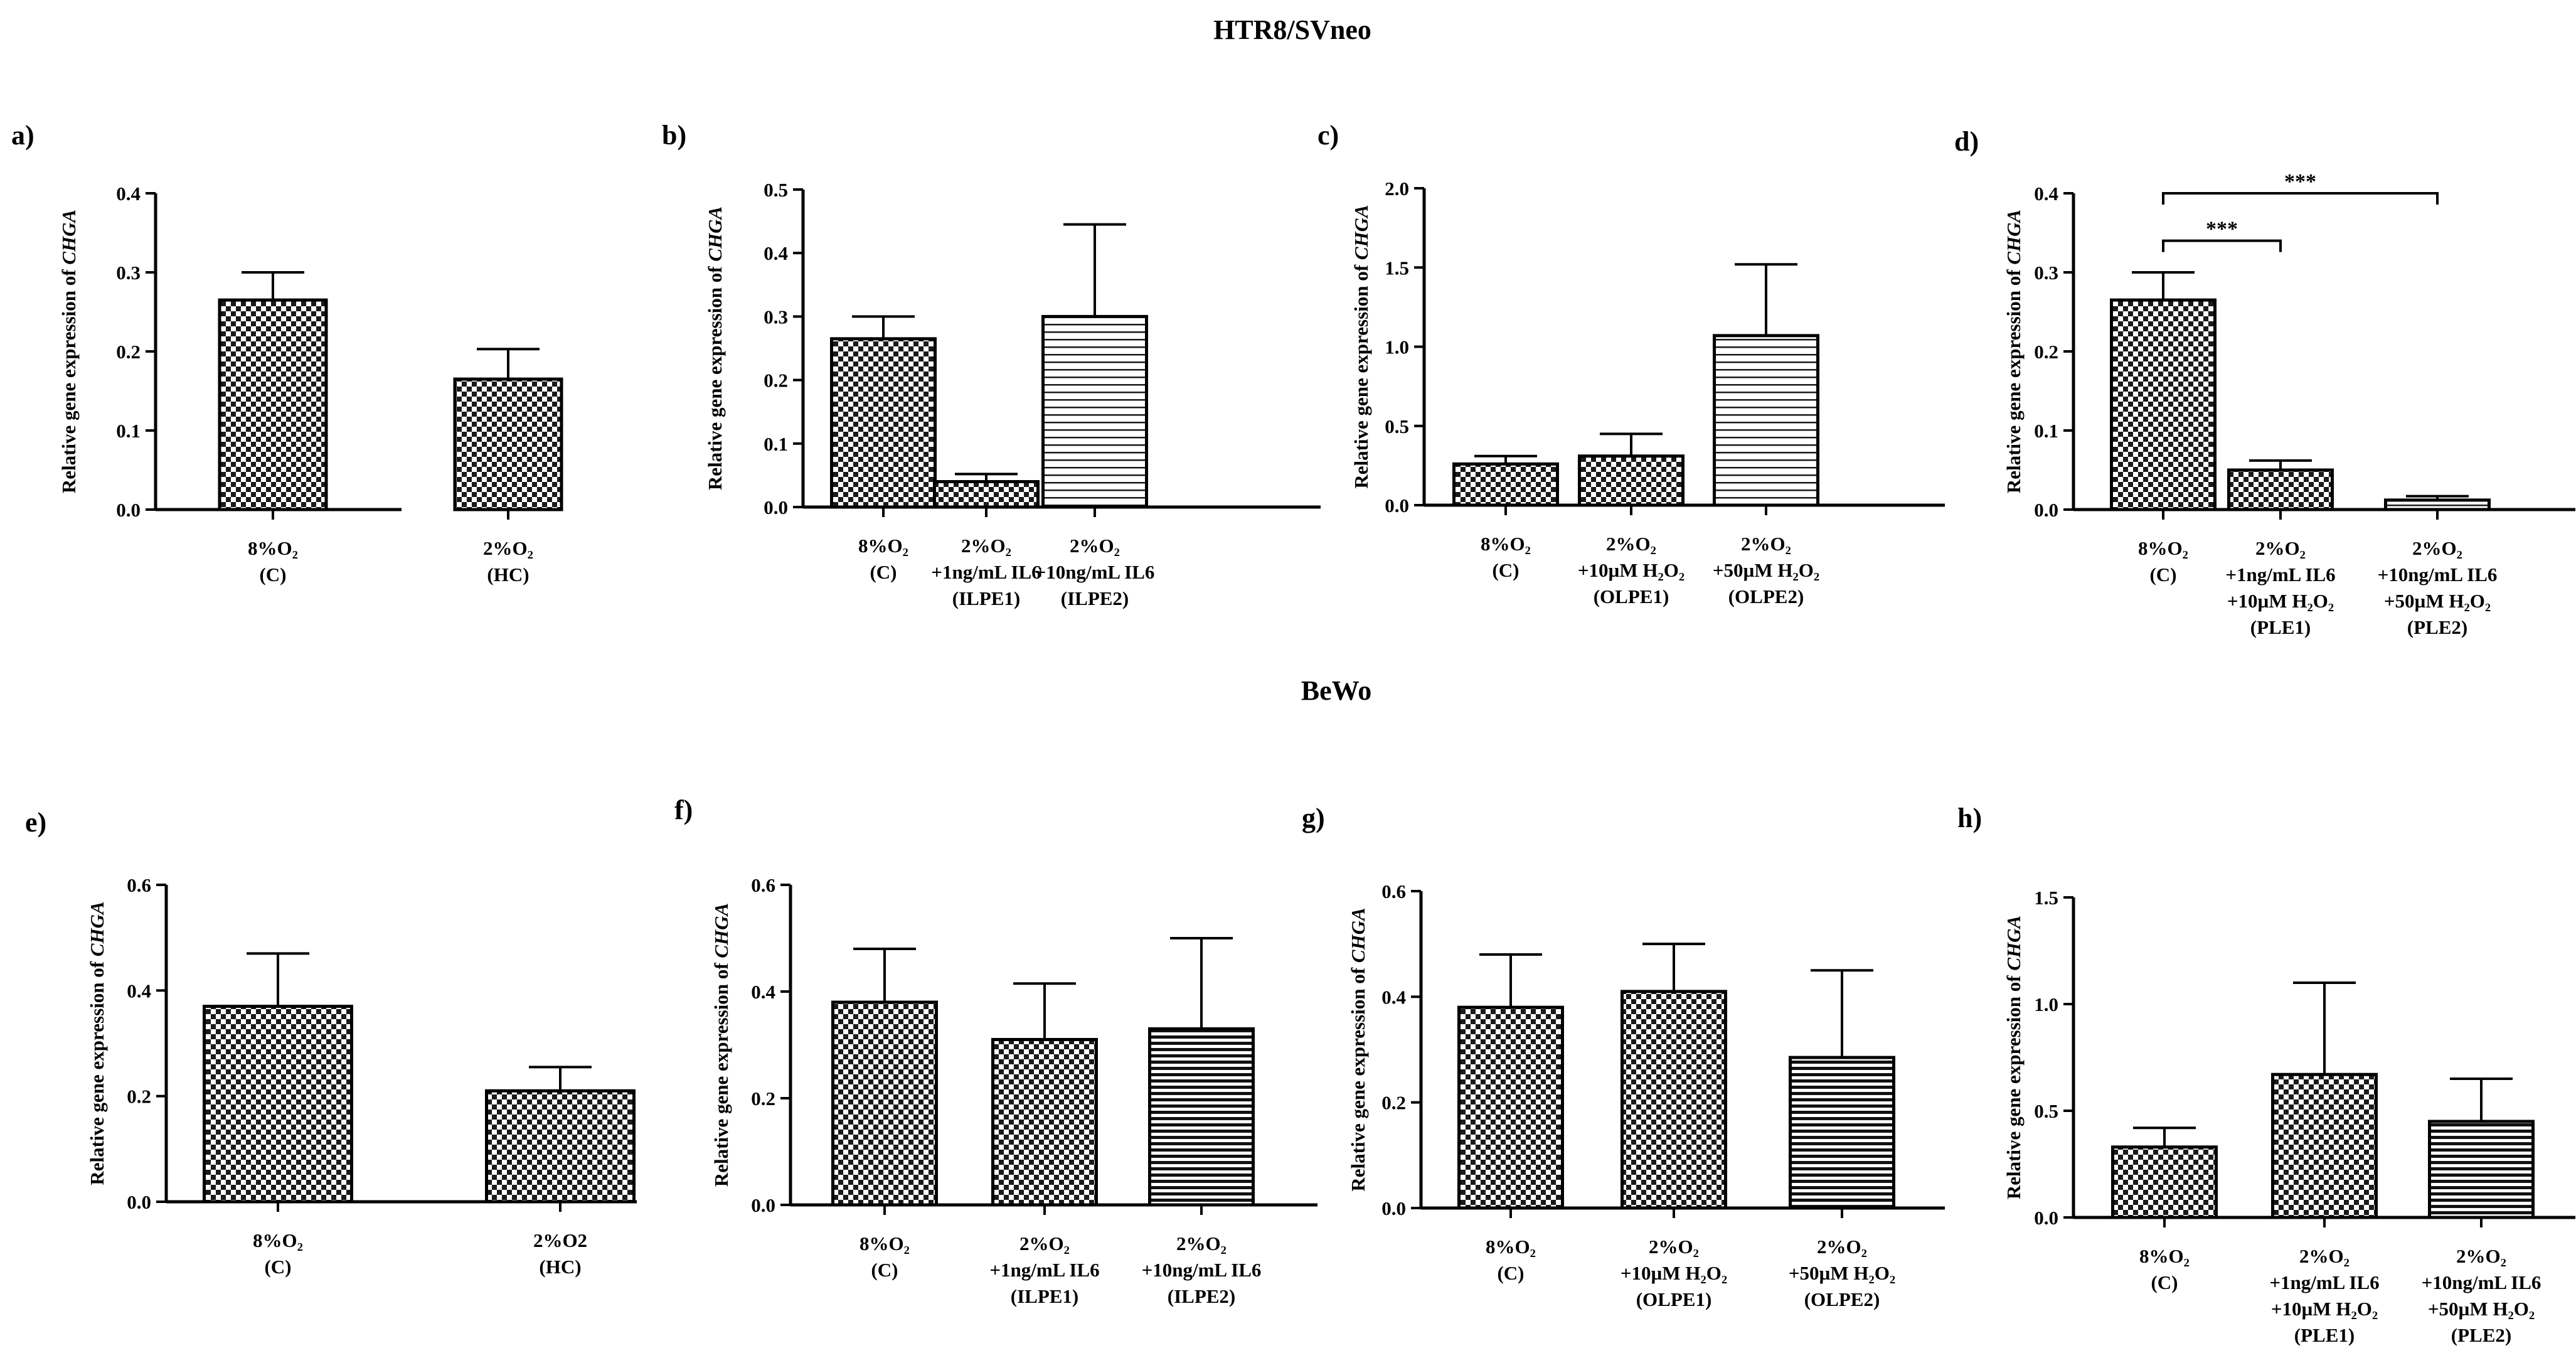  What do you see at coordinates (2437, 627) in the screenshot?
I see `x-tick-label: (PLE2)` at bounding box center [2437, 627].